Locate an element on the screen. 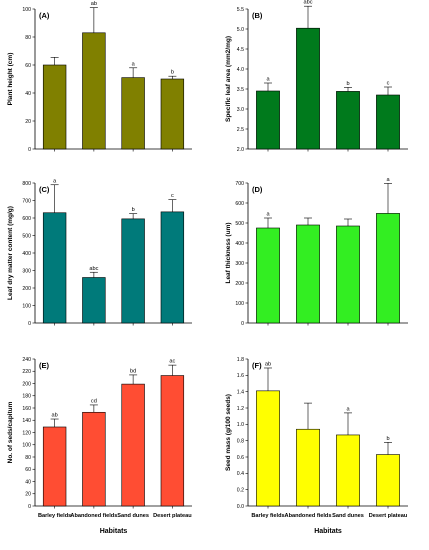 The image size is (429, 550). y-tick-label: 4.0 is located at coordinates (240, 70).